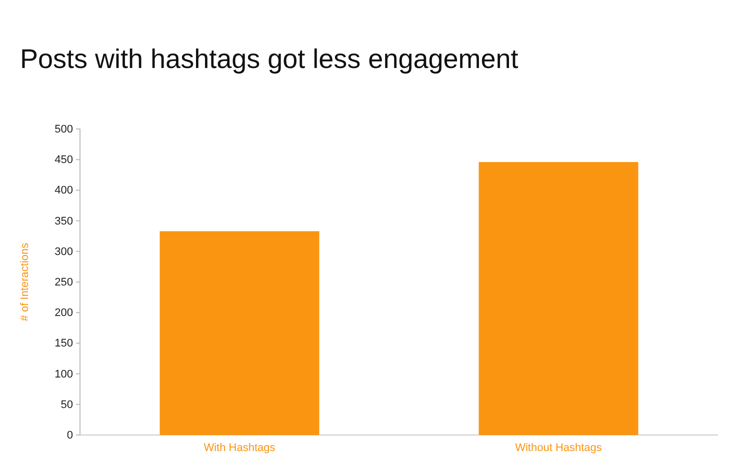 This screenshot has height=467, width=730. I want to click on y-tick-label: 300, so click(63, 252).